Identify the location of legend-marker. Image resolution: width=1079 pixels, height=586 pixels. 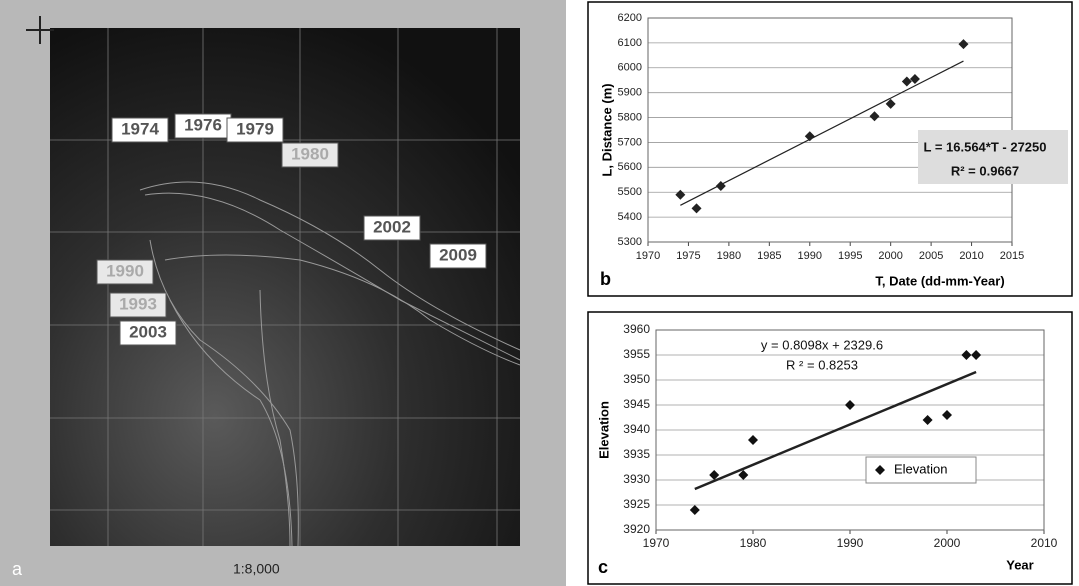
(880, 470).